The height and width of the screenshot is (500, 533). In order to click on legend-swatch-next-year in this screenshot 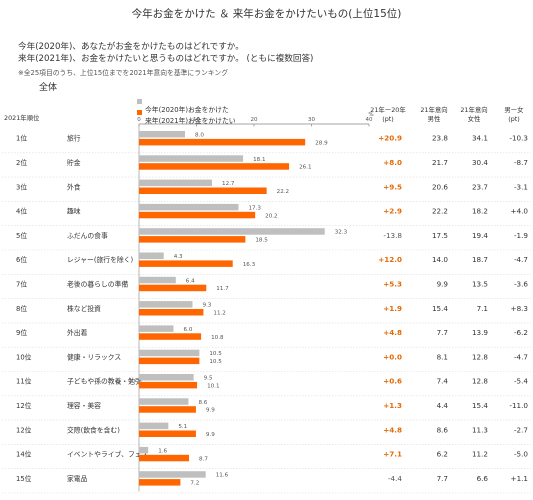, I will do `click(139, 112)`.